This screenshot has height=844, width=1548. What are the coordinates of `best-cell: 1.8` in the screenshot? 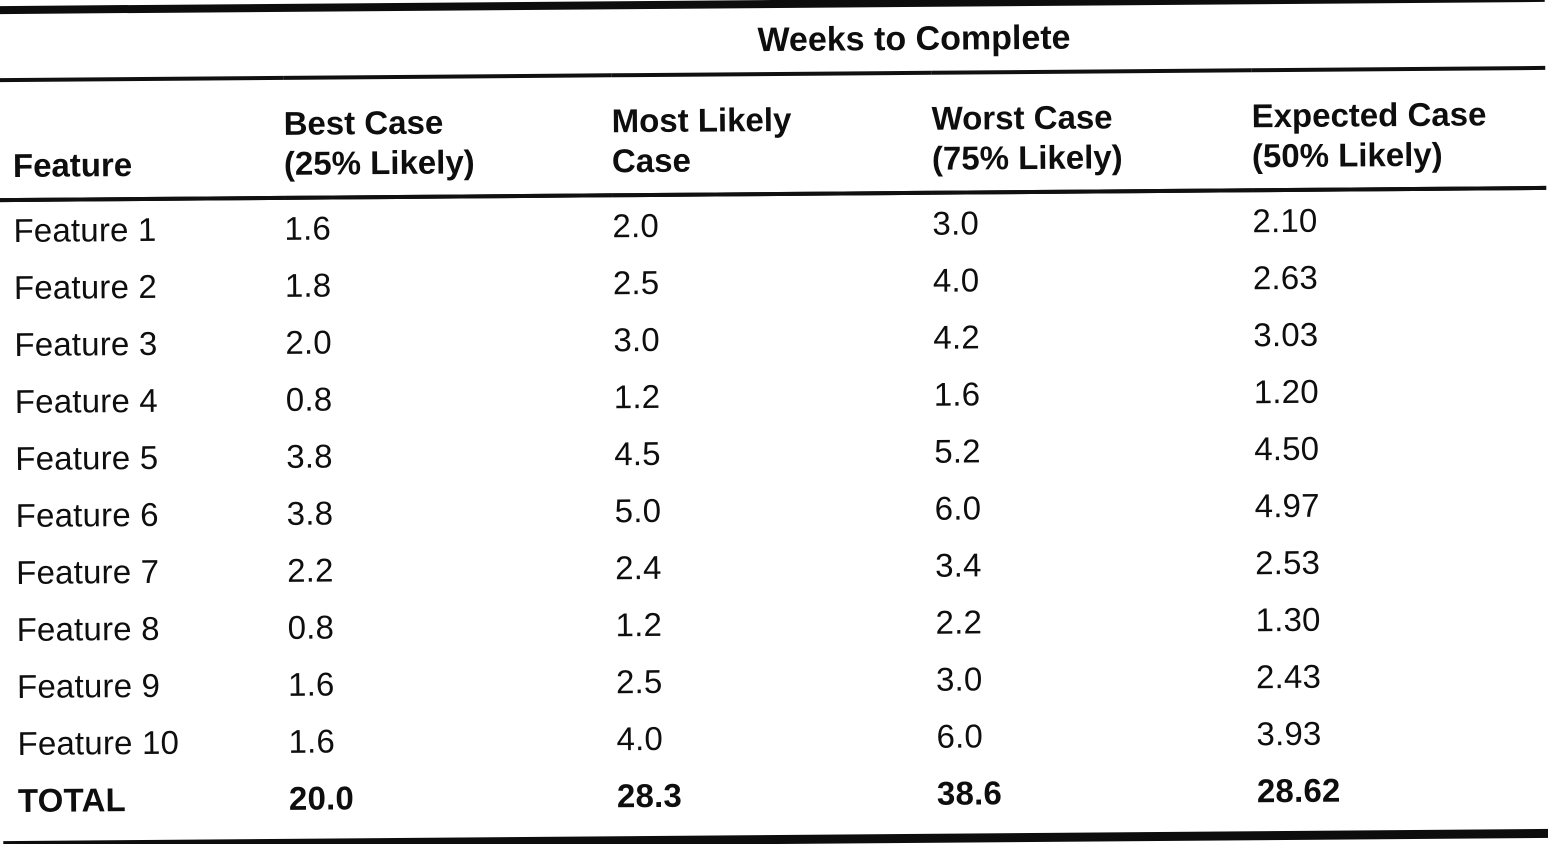 It's located at (308, 284).